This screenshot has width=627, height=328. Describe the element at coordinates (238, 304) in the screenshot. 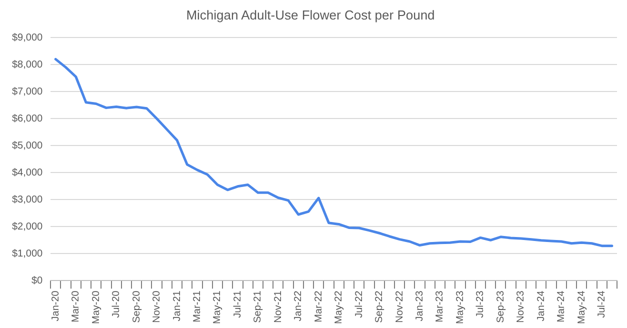

I see `x-tick-label: Jul-21` at that location.